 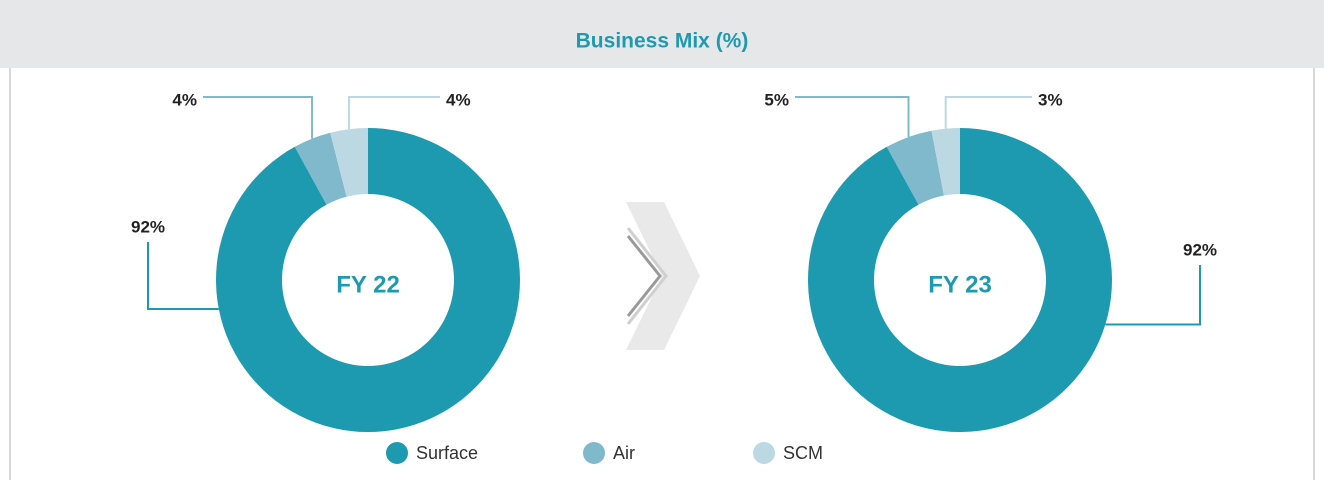 What do you see at coordinates (447, 453) in the screenshot?
I see `legend-label: Surface` at bounding box center [447, 453].